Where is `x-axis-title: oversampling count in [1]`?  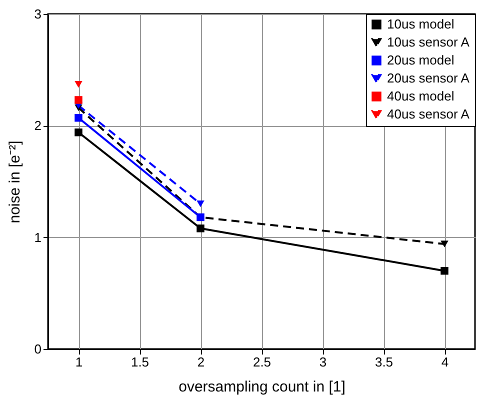 x-axis-title: oversampling count in [1] is located at coordinates (262, 387).